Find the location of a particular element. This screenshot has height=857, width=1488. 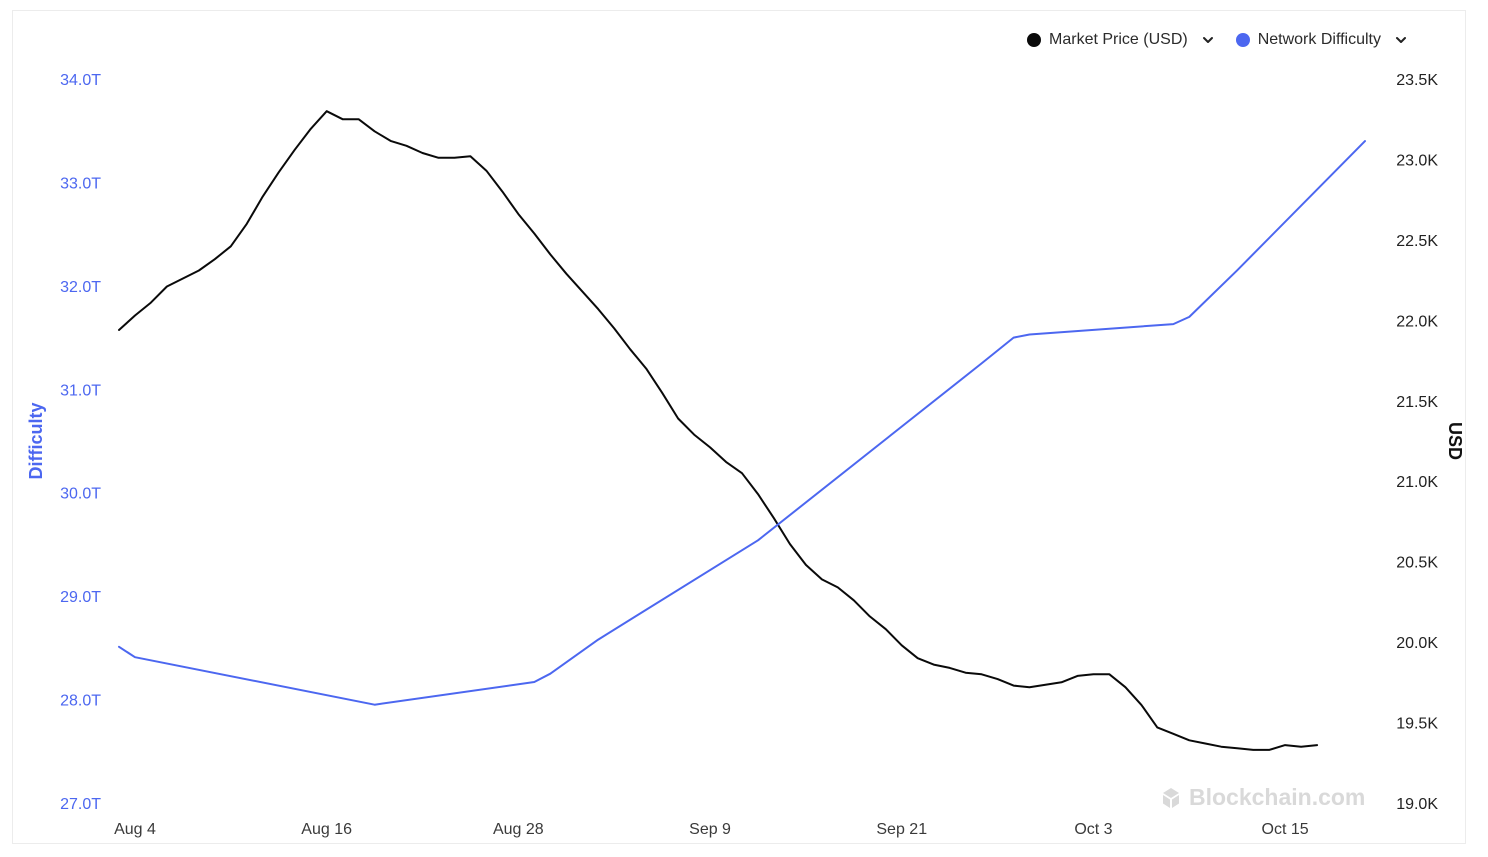

y-left-tick-label: 30.0T is located at coordinates (80, 494).